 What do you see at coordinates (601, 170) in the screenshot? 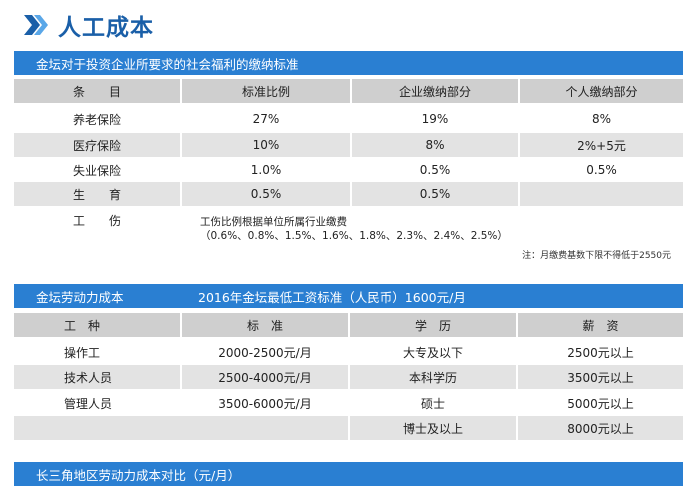
I see `table-cell-personal: 0.5%` at bounding box center [601, 170].